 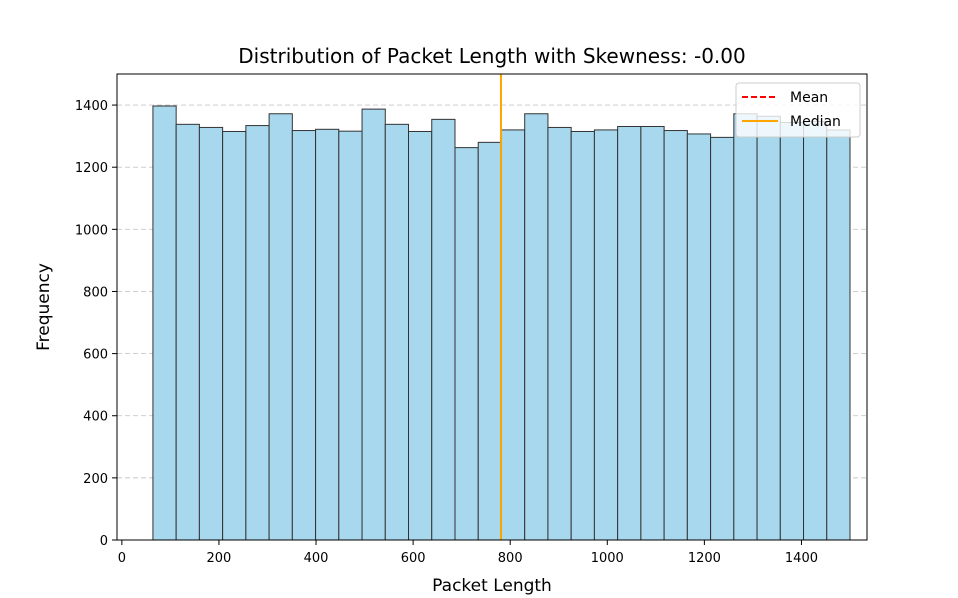 I want to click on legend-box, so click(x=798, y=110).